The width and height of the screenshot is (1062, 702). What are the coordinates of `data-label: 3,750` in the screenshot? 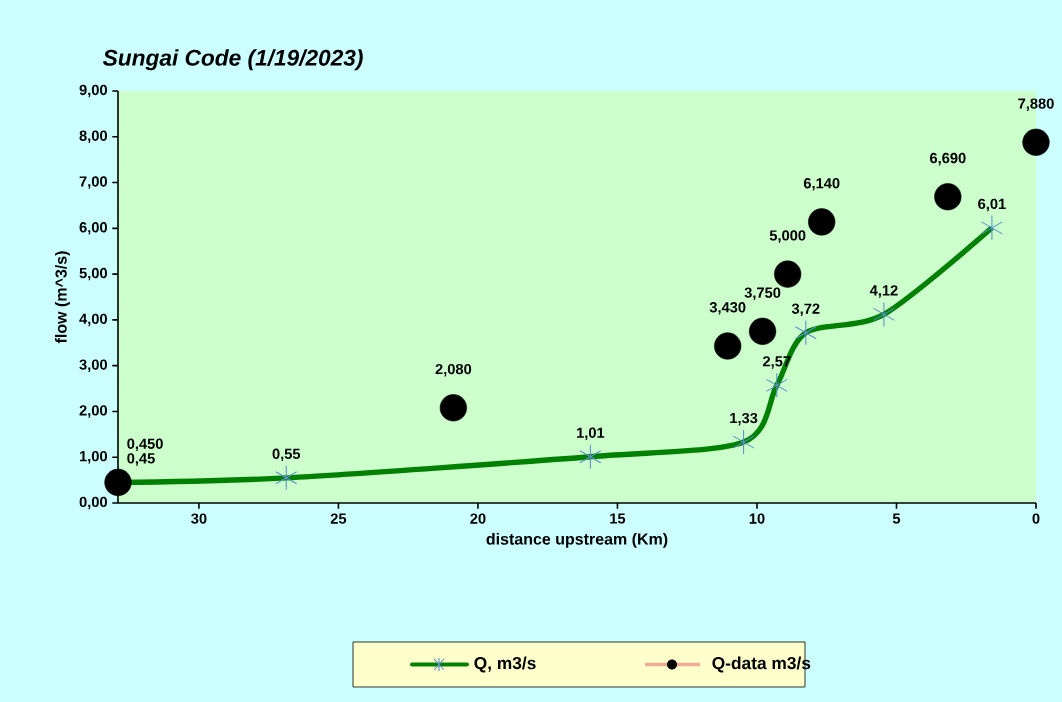 It's located at (762, 293).